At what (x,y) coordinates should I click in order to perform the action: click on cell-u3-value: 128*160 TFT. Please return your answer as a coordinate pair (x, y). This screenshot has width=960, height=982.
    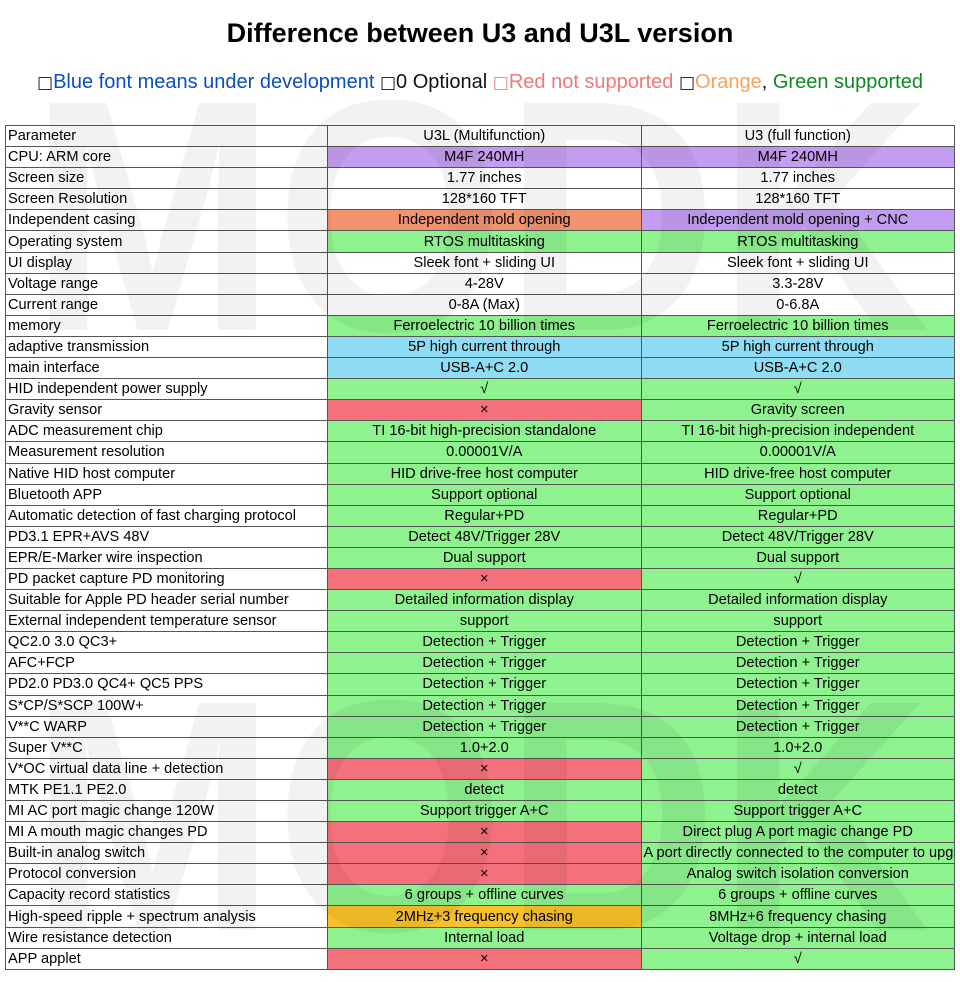
    Looking at the image, I should click on (797, 199).